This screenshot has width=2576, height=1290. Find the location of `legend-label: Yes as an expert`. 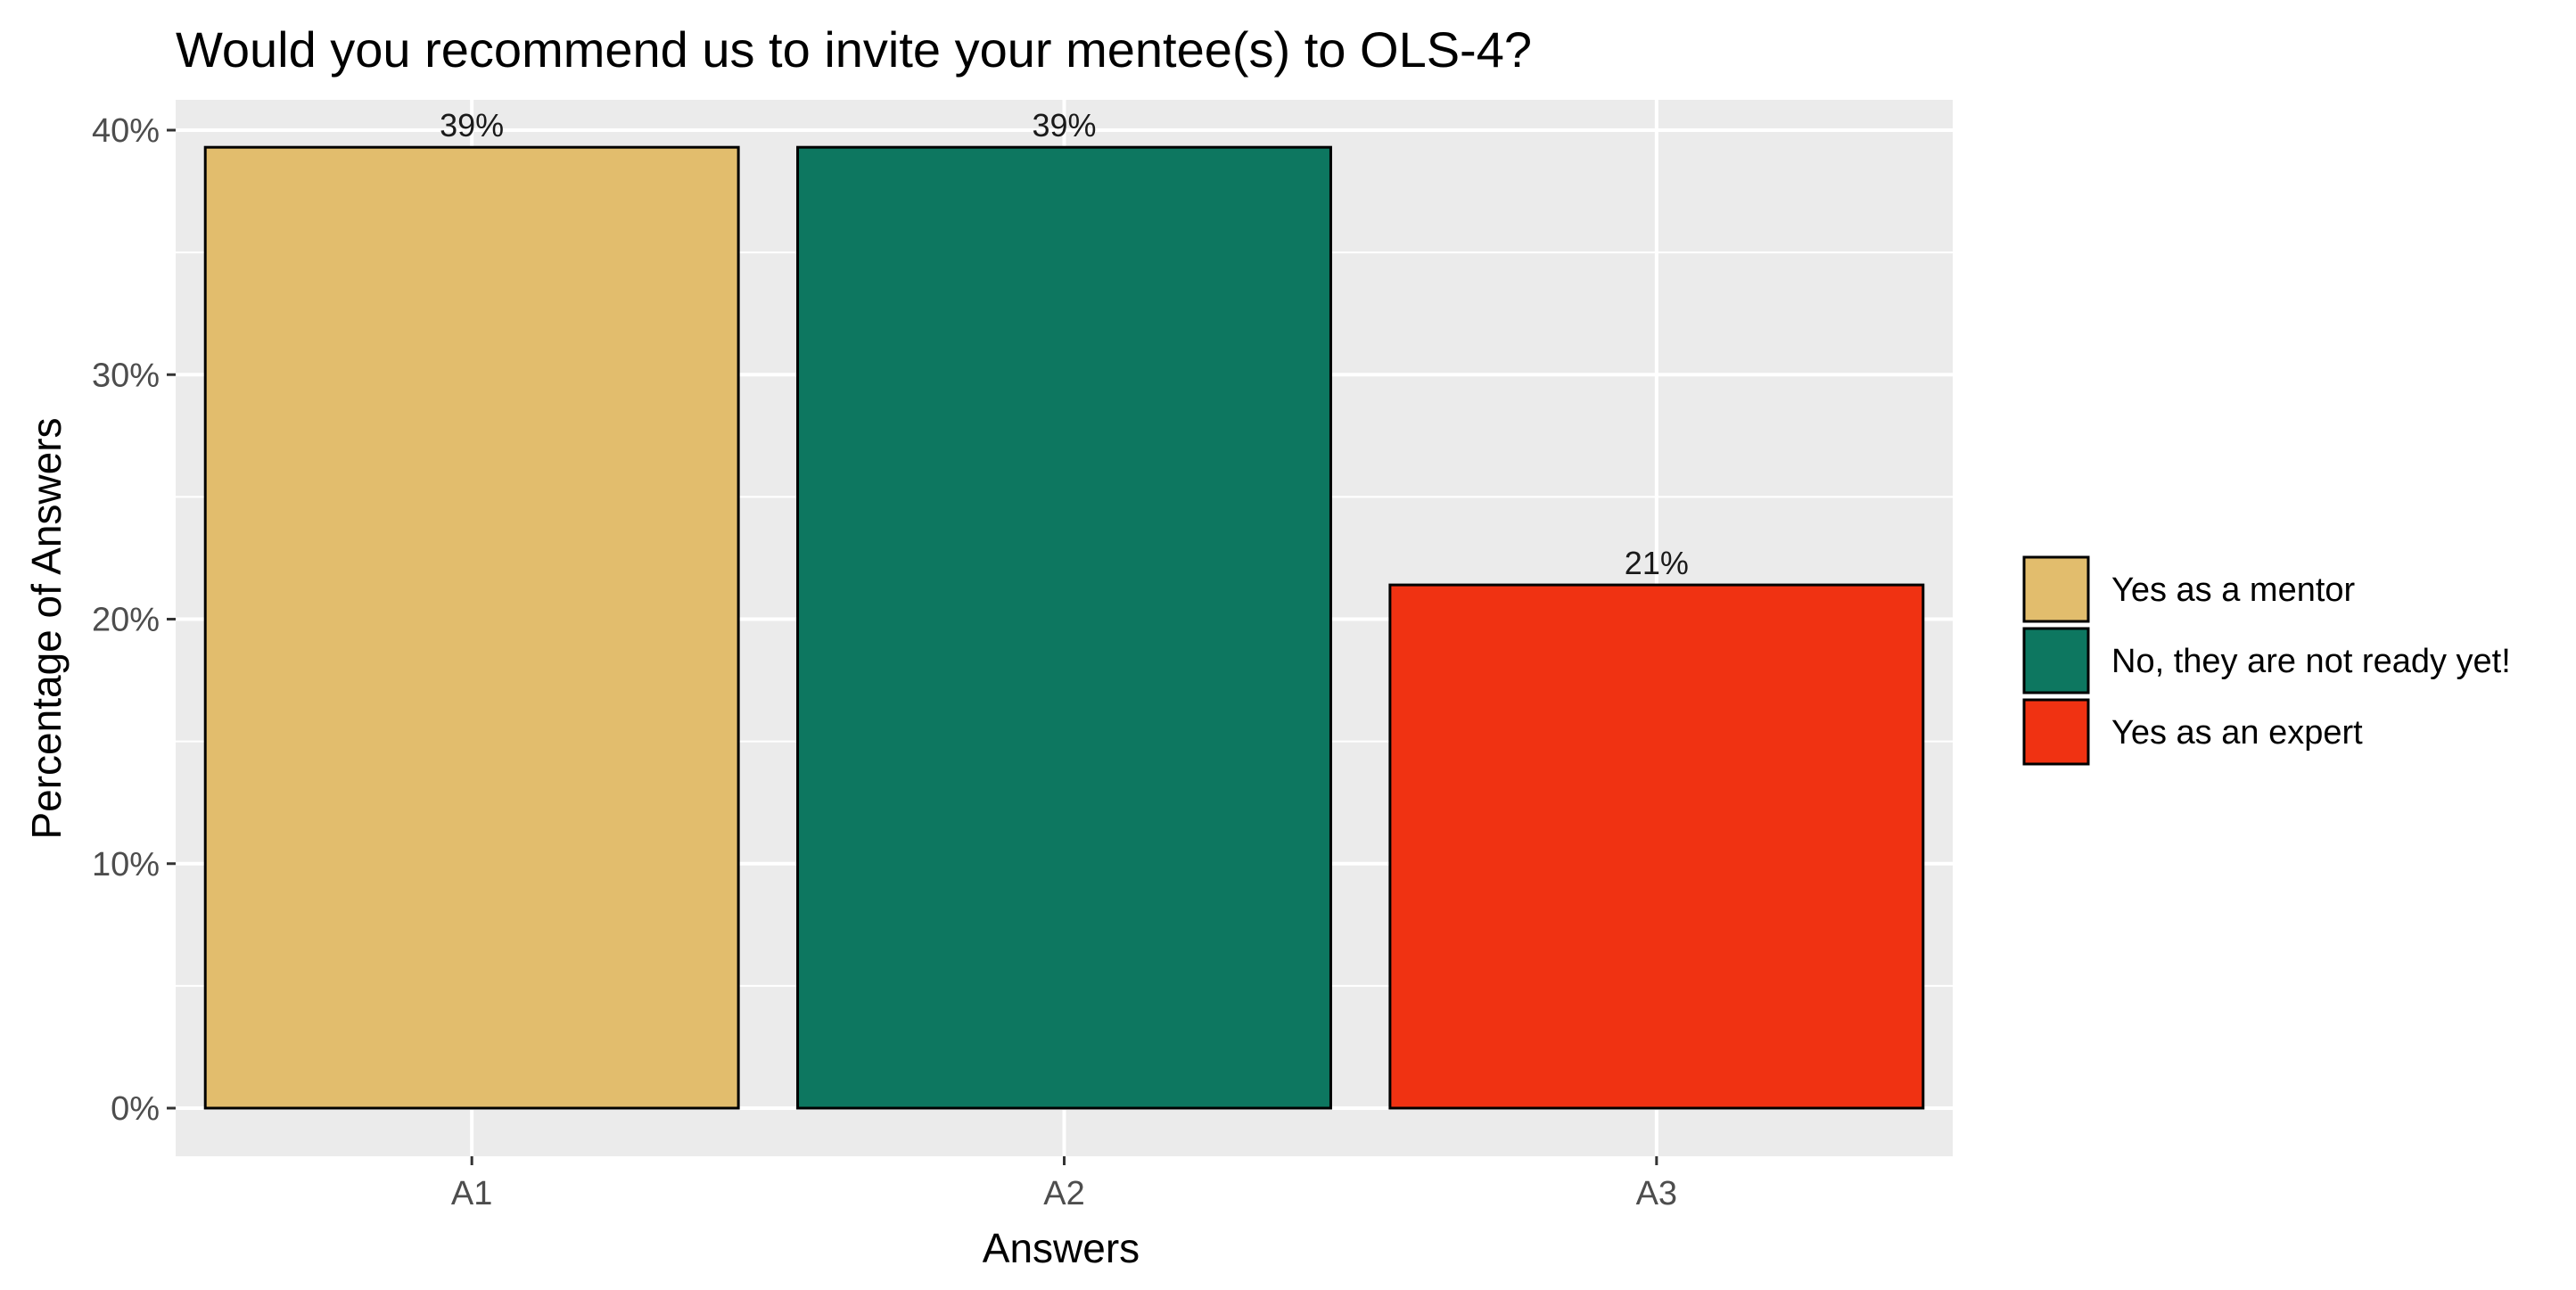

legend-label: Yes as an expert is located at coordinates (2237, 733).